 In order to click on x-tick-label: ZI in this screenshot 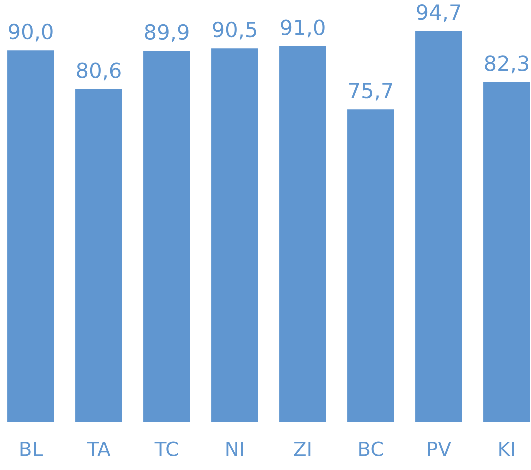, I will do `click(302, 449)`.